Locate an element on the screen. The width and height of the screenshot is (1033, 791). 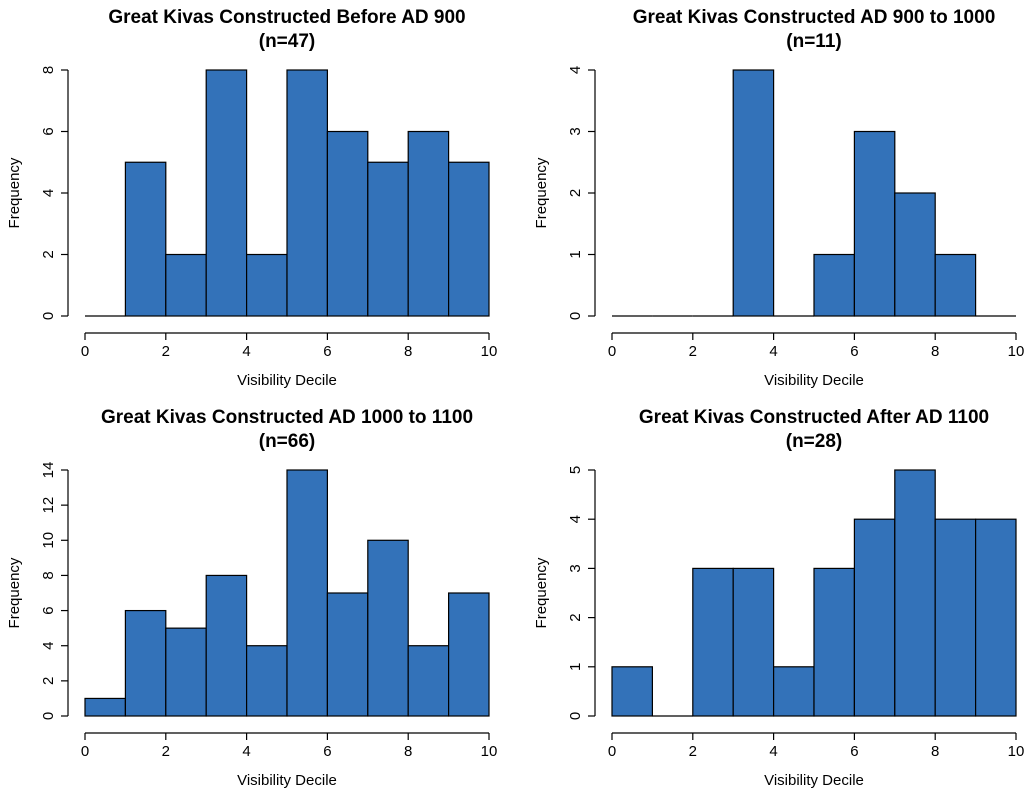
chart-title: Great Kivas Constructed After AD 1100 is located at coordinates (814, 417).